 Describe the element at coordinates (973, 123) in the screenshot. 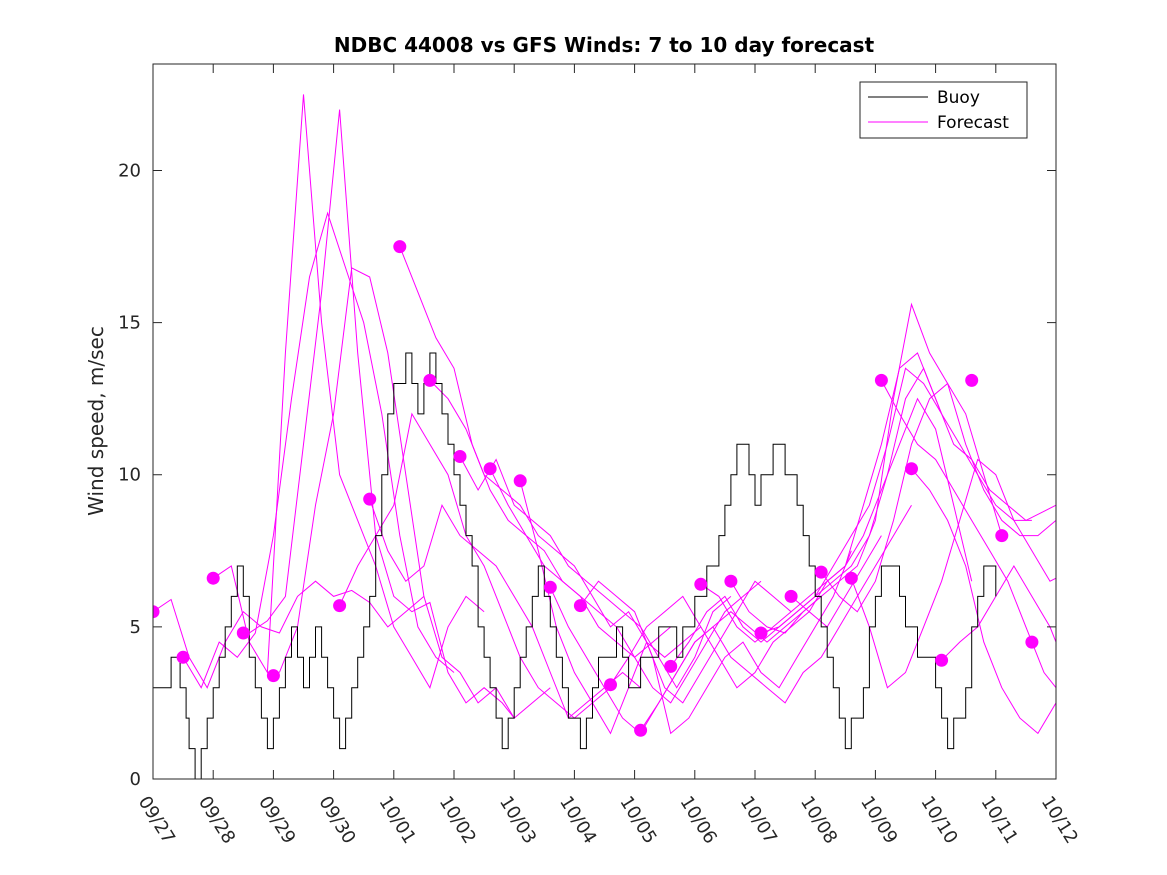

I see `legend-forecast-label: Forecast` at that location.